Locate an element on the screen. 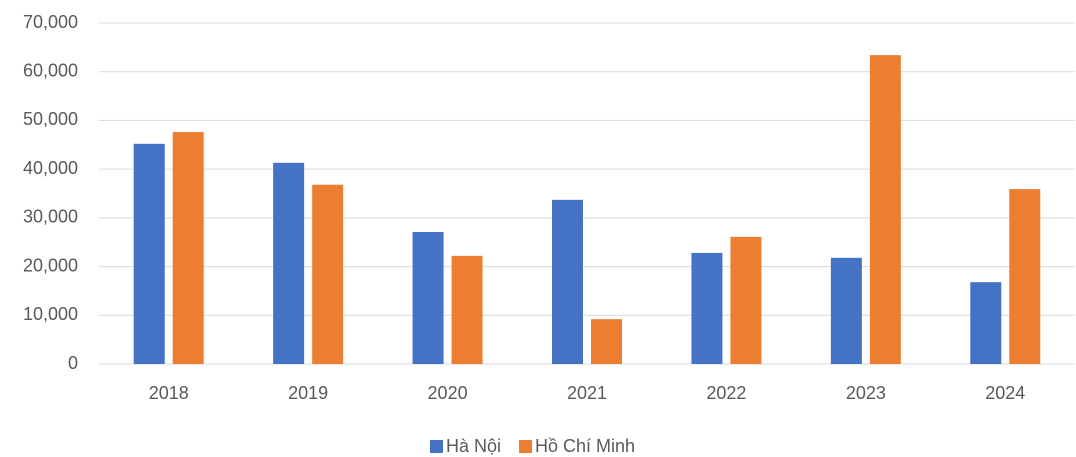  y-tick-label: 30,000 is located at coordinates (50, 217).